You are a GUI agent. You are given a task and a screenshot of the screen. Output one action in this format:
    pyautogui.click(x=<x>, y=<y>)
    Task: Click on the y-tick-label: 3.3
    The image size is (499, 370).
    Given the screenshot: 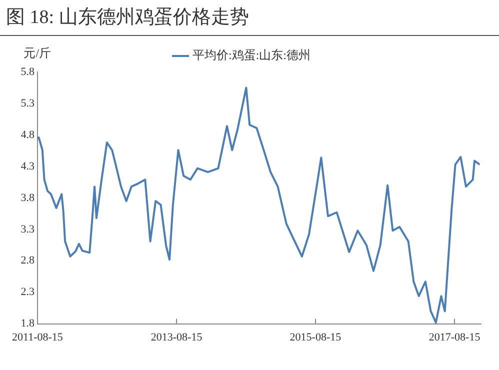 What is the action you would take?
    pyautogui.click(x=27, y=229)
    